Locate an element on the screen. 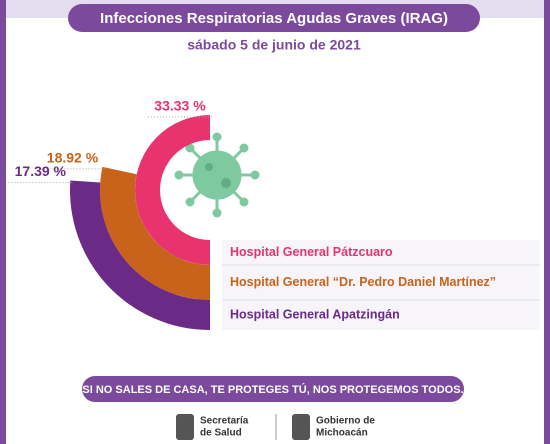 This screenshot has width=550, height=444. value-label: 18.92 % is located at coordinates (73, 158).